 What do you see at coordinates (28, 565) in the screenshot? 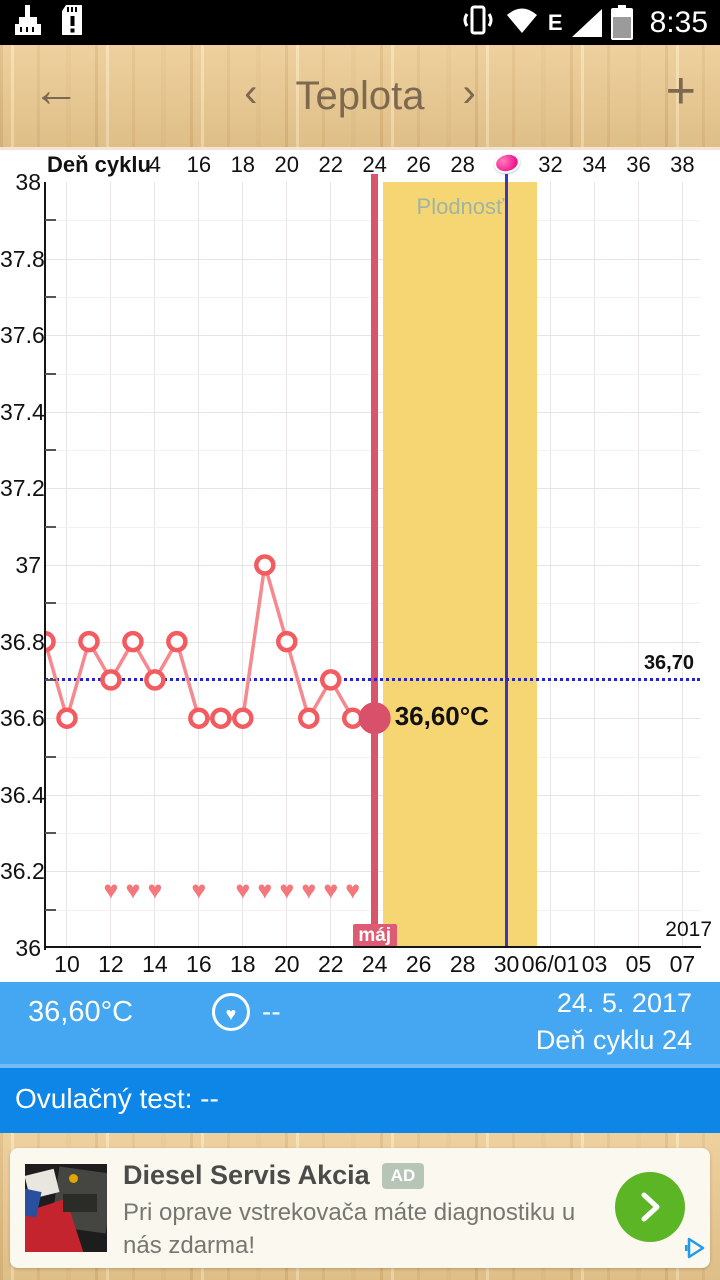
I see `y-axis-tick: 37` at bounding box center [28, 565].